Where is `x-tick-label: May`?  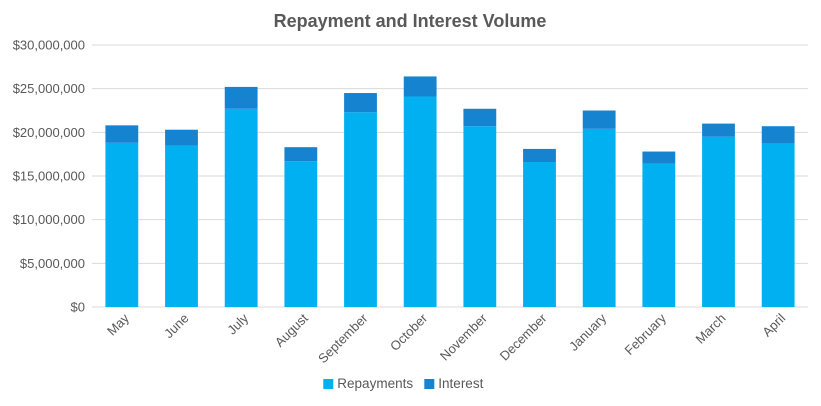
x-tick-label: May is located at coordinates (118, 324).